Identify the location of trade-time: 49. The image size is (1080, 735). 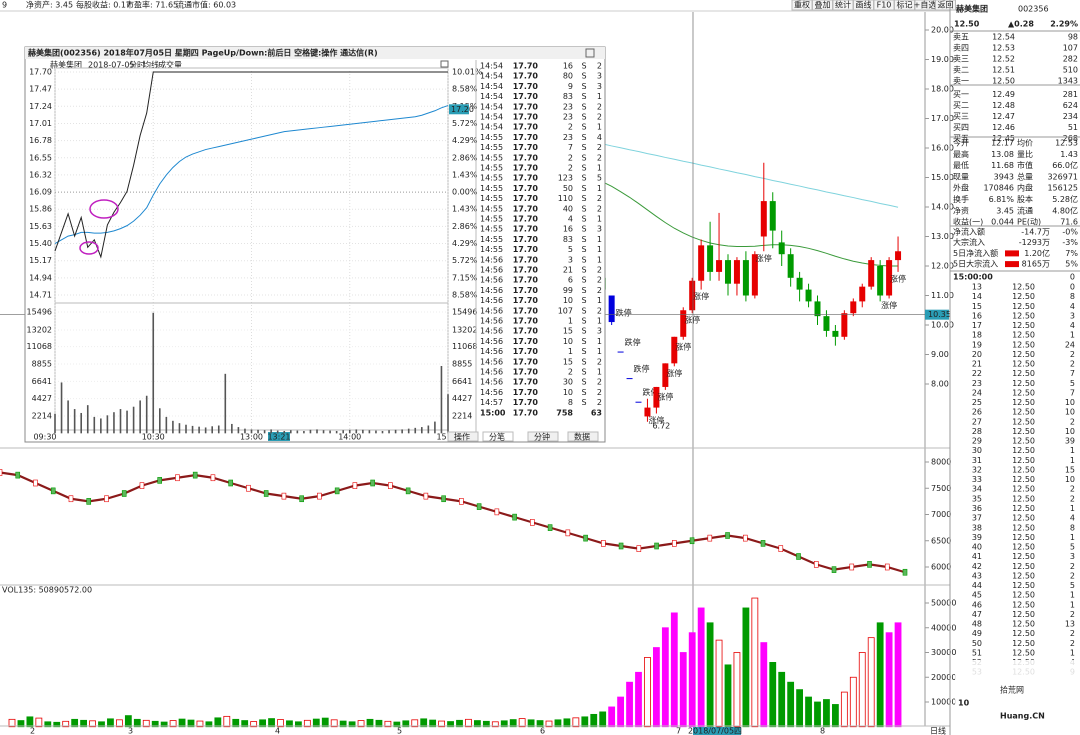
(977, 633).